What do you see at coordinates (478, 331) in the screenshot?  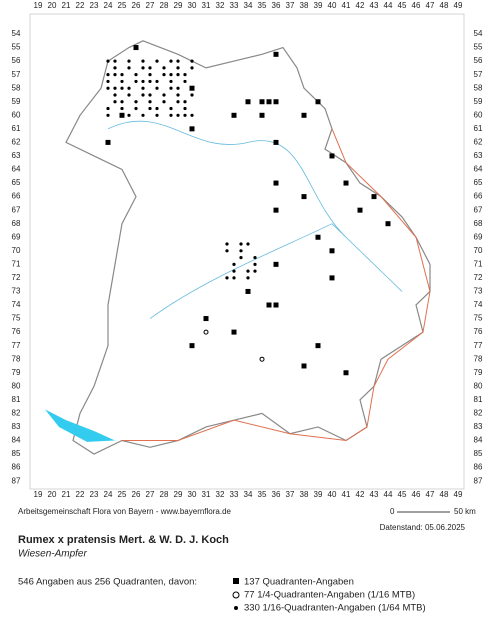 I see `row-label: 76` at bounding box center [478, 331].